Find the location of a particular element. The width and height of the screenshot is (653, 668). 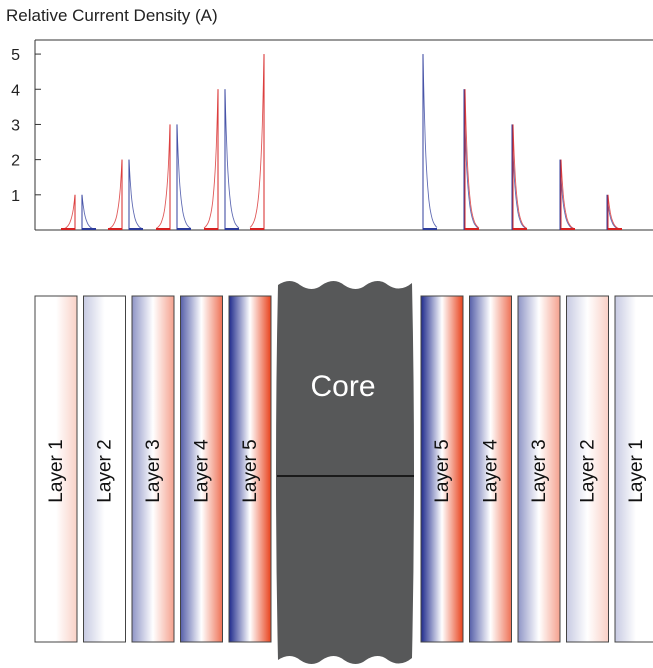

core-label: Core is located at coordinates (342, 386).